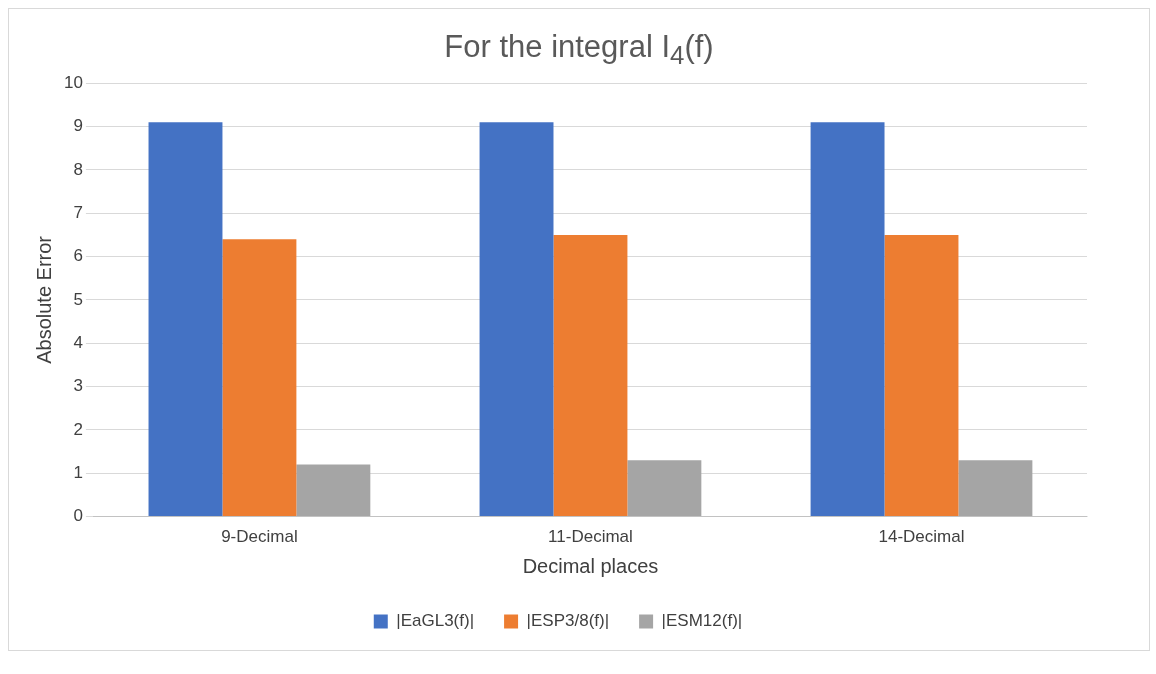 The width and height of the screenshot is (1156, 674). What do you see at coordinates (702, 621) in the screenshot?
I see `legend-label: |ESM12(f)|` at bounding box center [702, 621].